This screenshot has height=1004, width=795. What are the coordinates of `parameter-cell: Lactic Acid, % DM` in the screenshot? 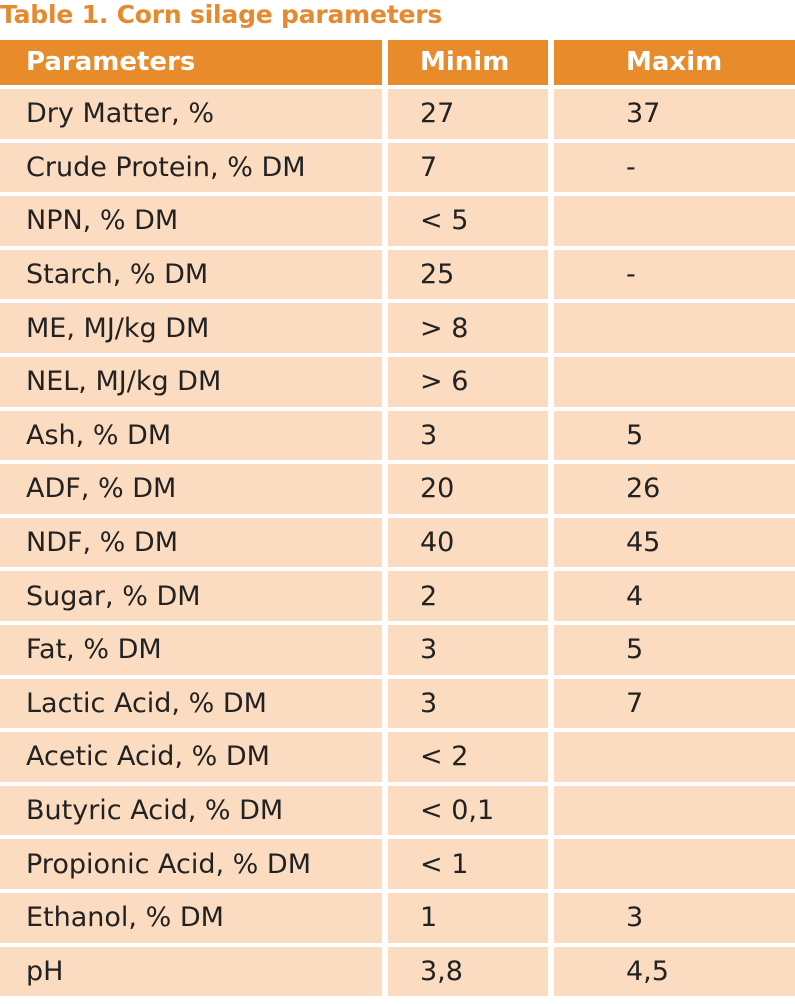 It's located at (194, 705).